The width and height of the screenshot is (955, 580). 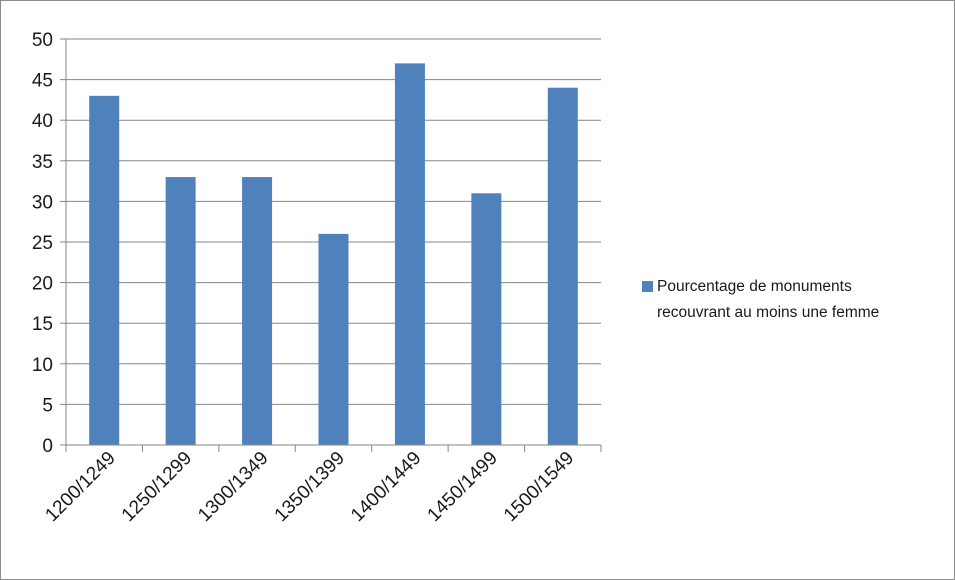 What do you see at coordinates (647, 286) in the screenshot?
I see `legend-swatch` at bounding box center [647, 286].